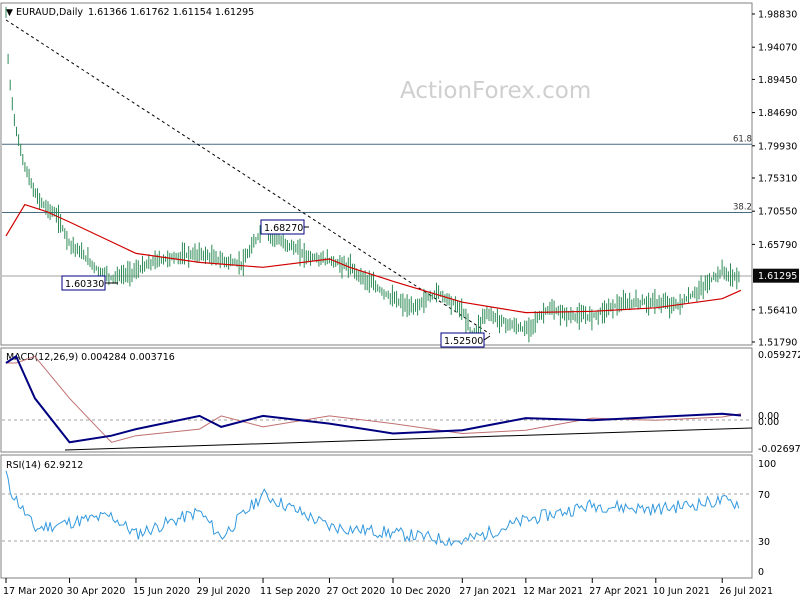  What do you see at coordinates (779, 449) in the screenshot?
I see `macd-tick-bottom: -0.026978` at bounding box center [779, 449].